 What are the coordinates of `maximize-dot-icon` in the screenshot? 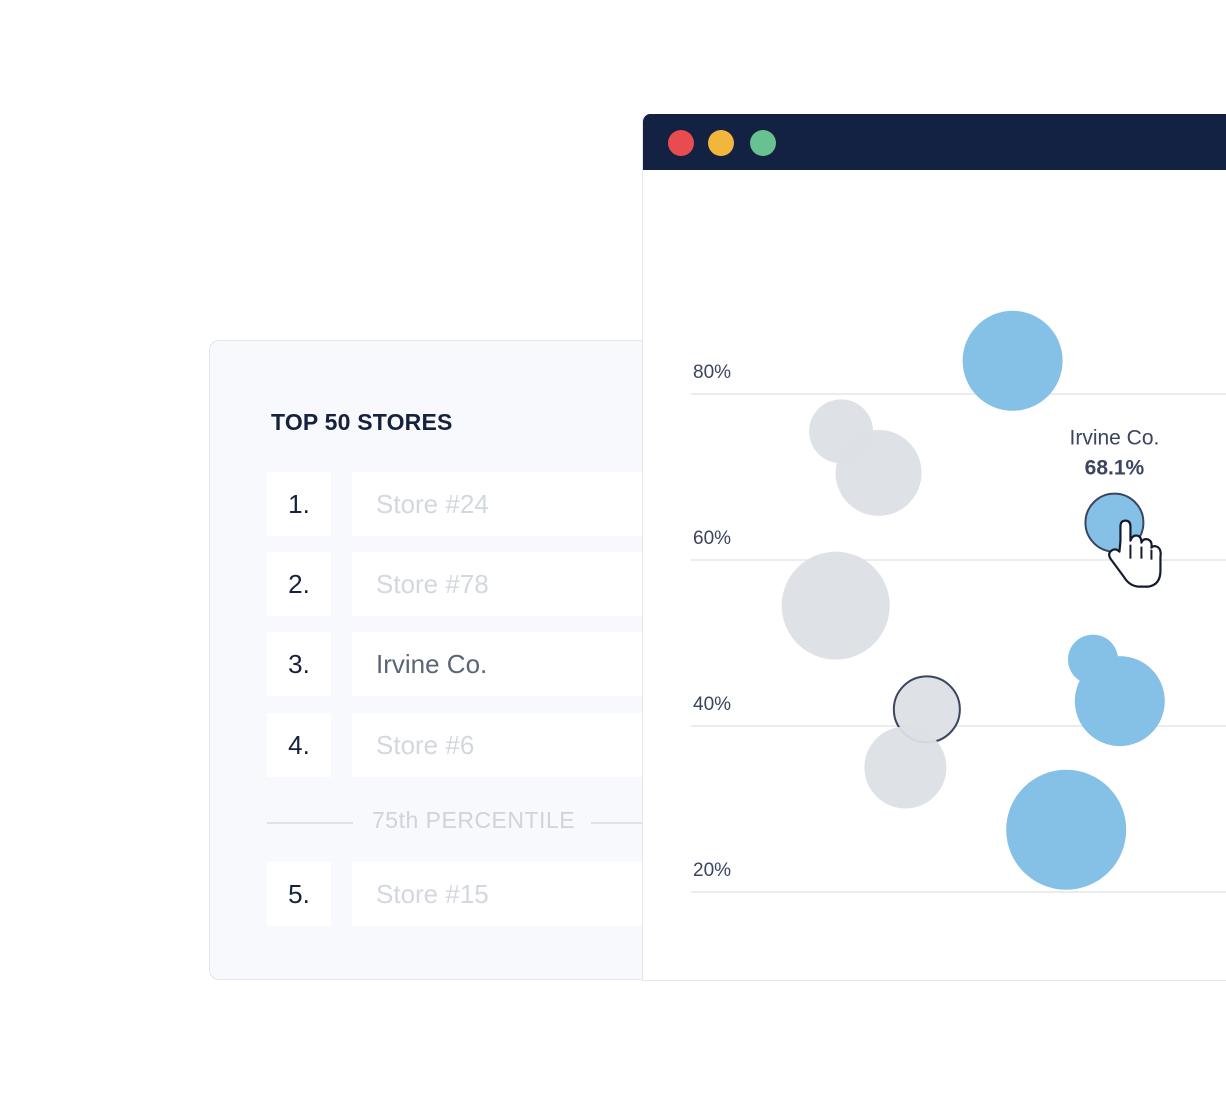 It's located at (763, 143).